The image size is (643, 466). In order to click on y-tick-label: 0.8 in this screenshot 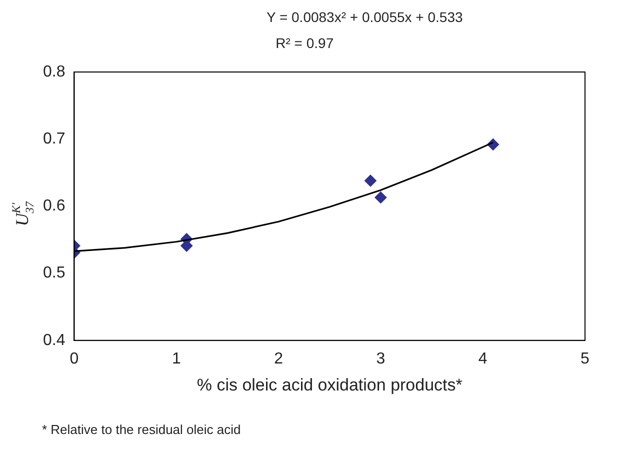, I will do `click(54, 71)`.